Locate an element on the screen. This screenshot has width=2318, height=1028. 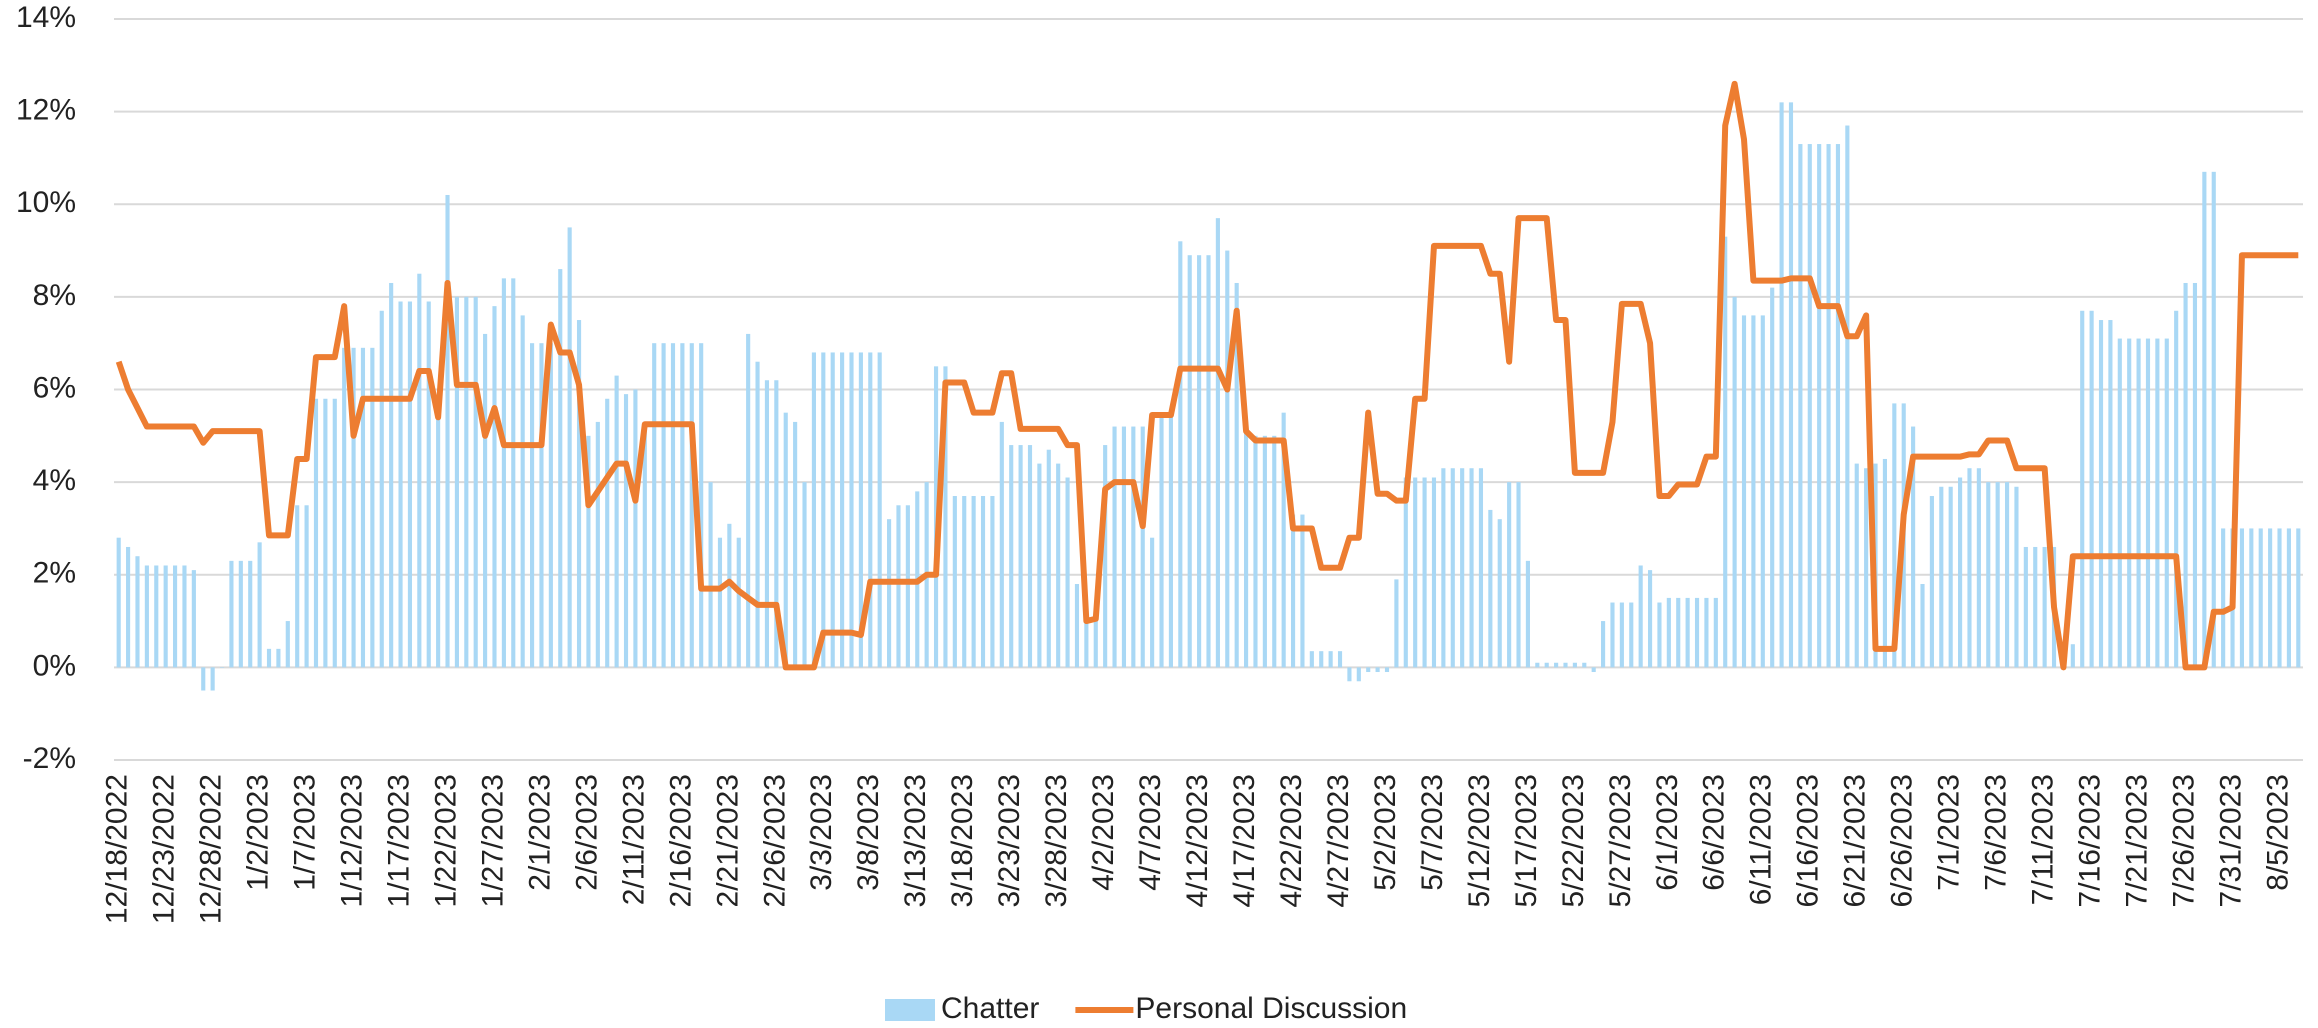
legend-label: Personal Discussion is located at coordinates (1271, 1008).